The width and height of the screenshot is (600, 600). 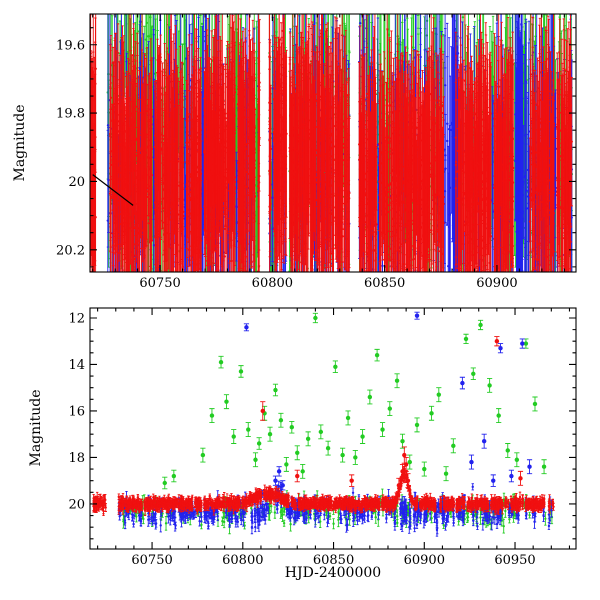 What do you see at coordinates (36, 428) in the screenshot?
I see `bottom-panel-y-axis-label: Magnitude` at bounding box center [36, 428].